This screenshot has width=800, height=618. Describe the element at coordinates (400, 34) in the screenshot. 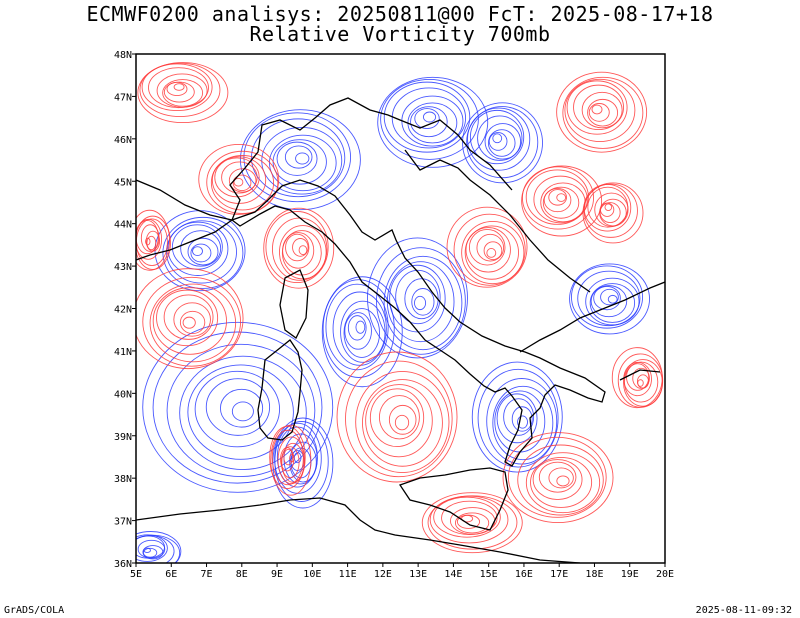

I see `title-line-2: Relative Vorticity 700mb` at that location.